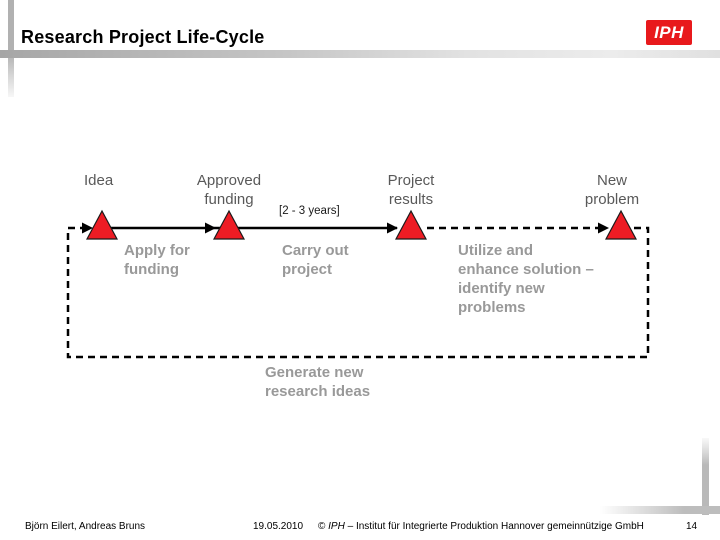 This screenshot has height=540, width=720. Describe the element at coordinates (323, 526) in the screenshot. I see `footer-copyright-symbol: ©` at that location.